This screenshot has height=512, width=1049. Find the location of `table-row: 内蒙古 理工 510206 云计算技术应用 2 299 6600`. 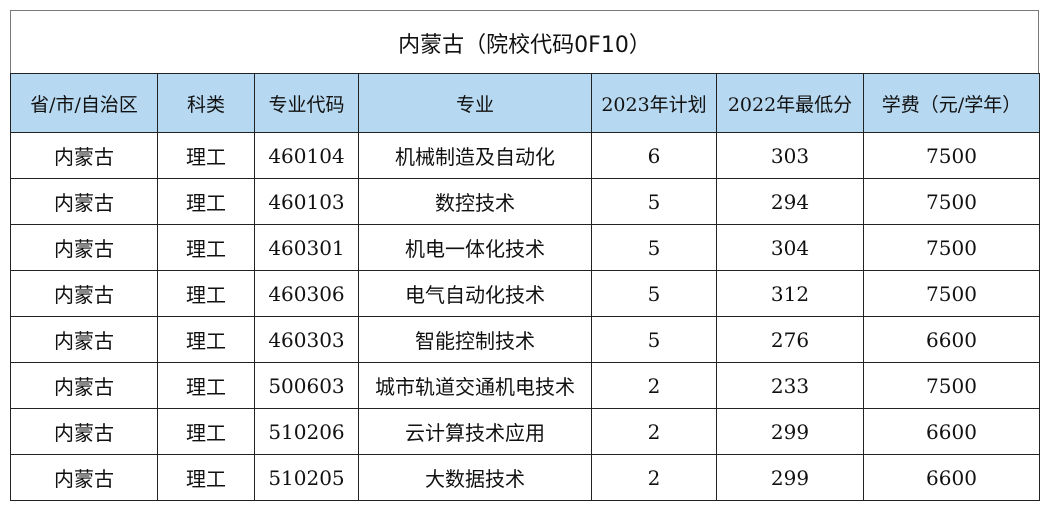

table-row: 内蒙古 理工 510206 云计算技术应用 2 299 6600 is located at coordinates (525, 431).